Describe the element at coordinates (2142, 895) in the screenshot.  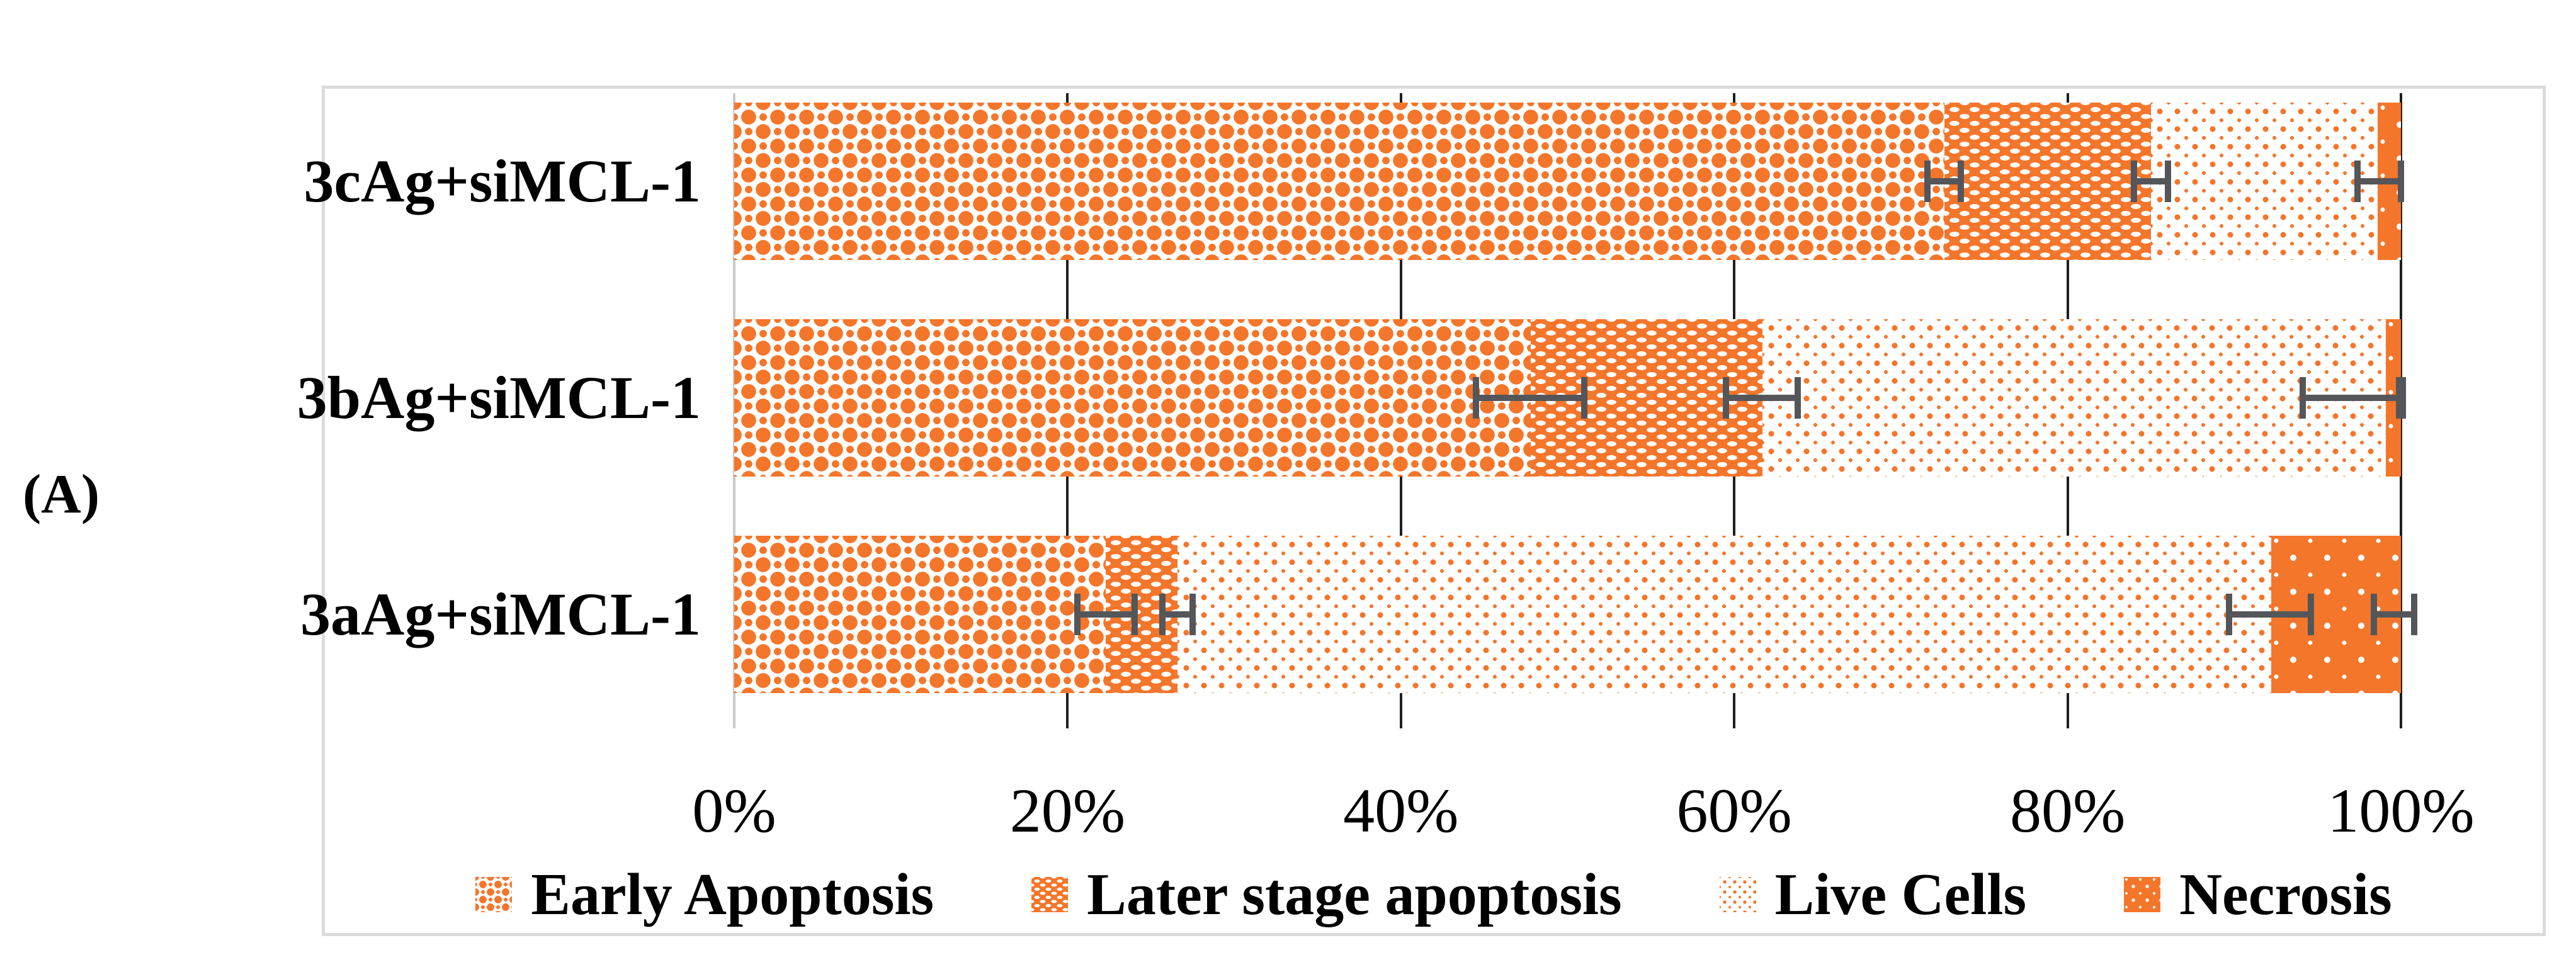
I see `legend-swatch-necrosis-icon` at that location.